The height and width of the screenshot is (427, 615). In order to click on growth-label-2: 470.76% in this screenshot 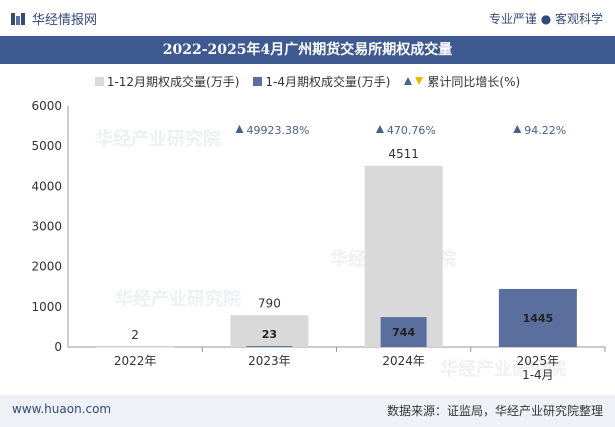, I will do `click(411, 130)`.